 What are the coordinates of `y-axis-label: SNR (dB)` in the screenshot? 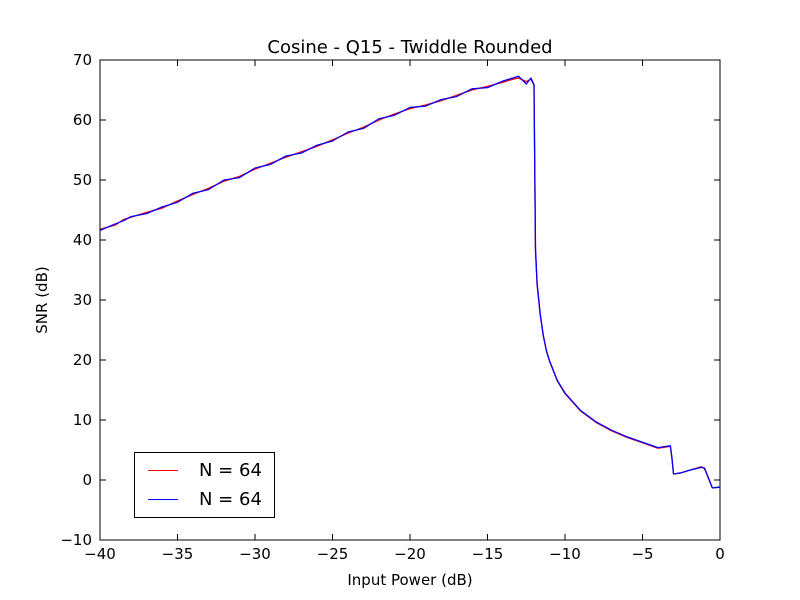 It's located at (42, 299).